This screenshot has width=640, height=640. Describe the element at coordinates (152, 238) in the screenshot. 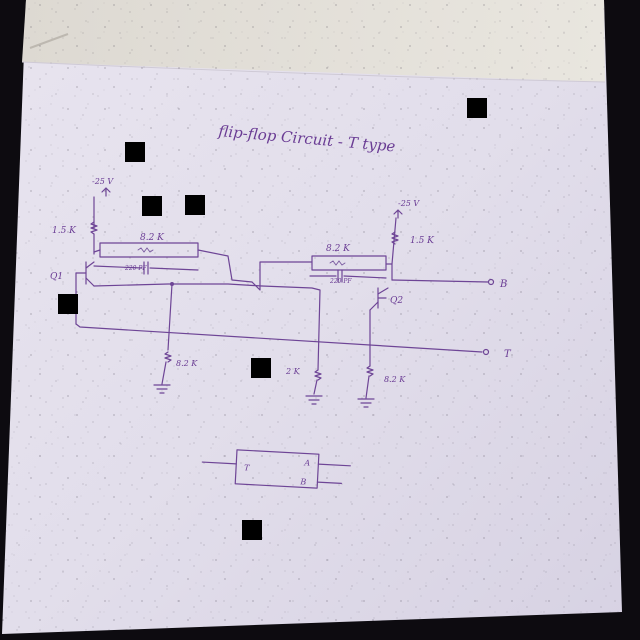

I see `left-top-resistor-label: 8.2 K` at that location.